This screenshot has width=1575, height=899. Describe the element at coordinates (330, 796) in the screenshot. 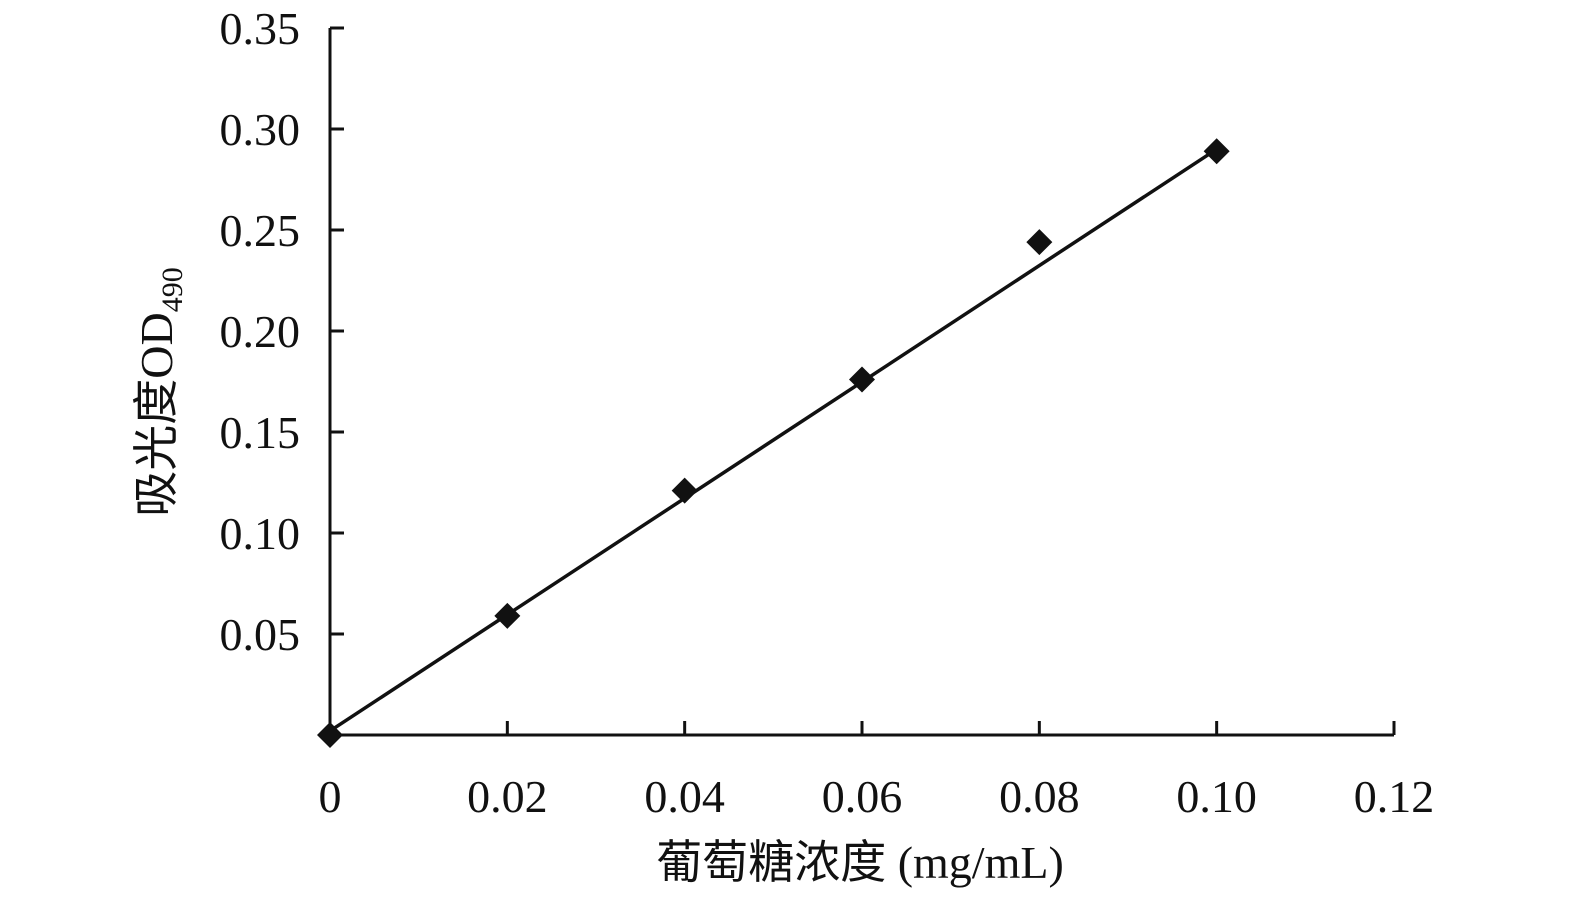

I see `x-tick-label: 0` at that location.